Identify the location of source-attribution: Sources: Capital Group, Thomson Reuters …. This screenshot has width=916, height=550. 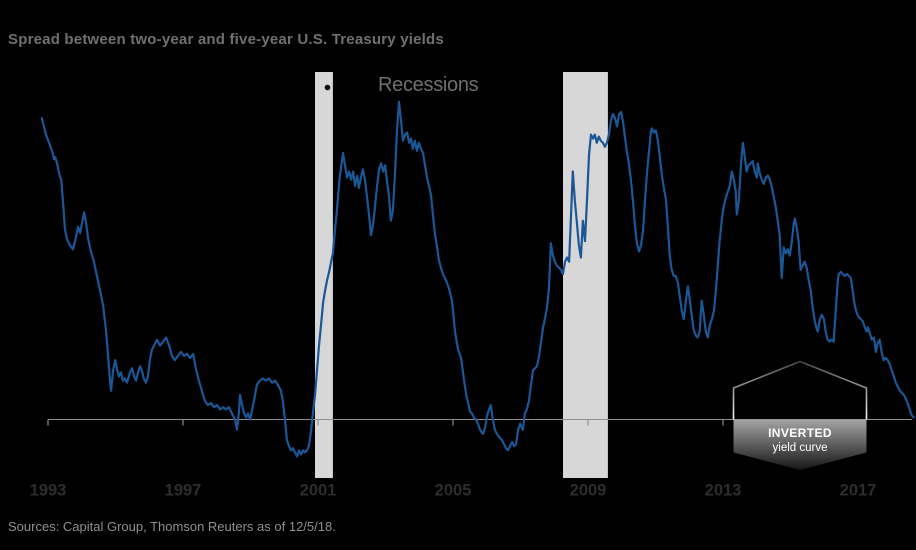
(172, 526).